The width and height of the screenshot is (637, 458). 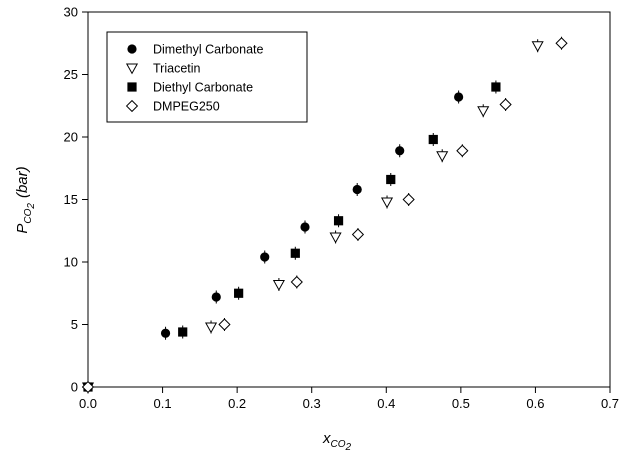 What do you see at coordinates (386, 403) in the screenshot?
I see `x-tick-label: 0.4` at bounding box center [386, 403].